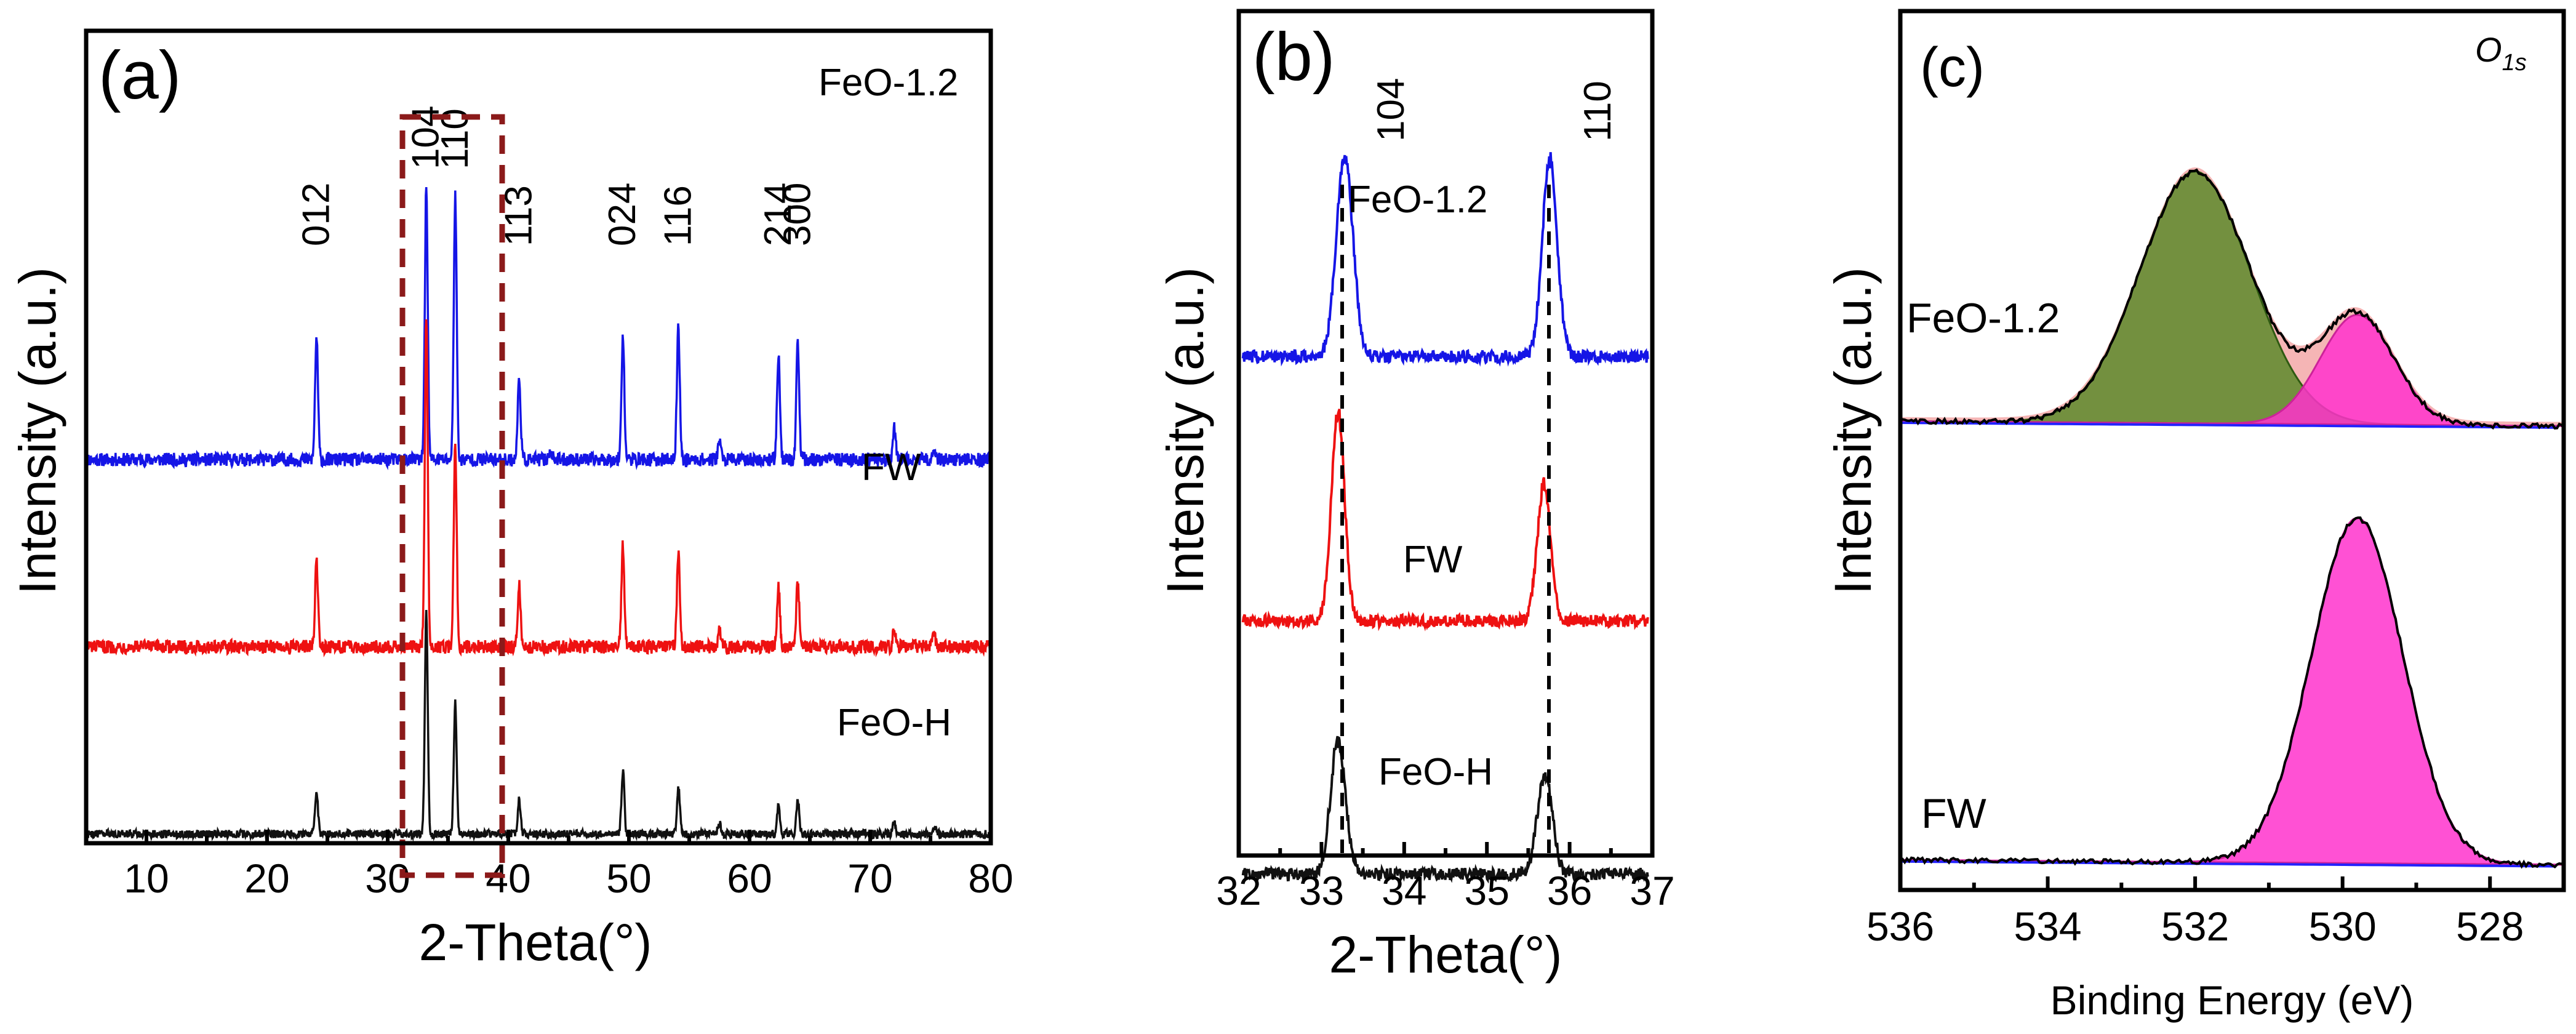 This screenshot has height=1034, width=2576. Describe the element at coordinates (37, 431) in the screenshot. I see `panel-a-ylabel: Intensity (a.u.)` at that location.